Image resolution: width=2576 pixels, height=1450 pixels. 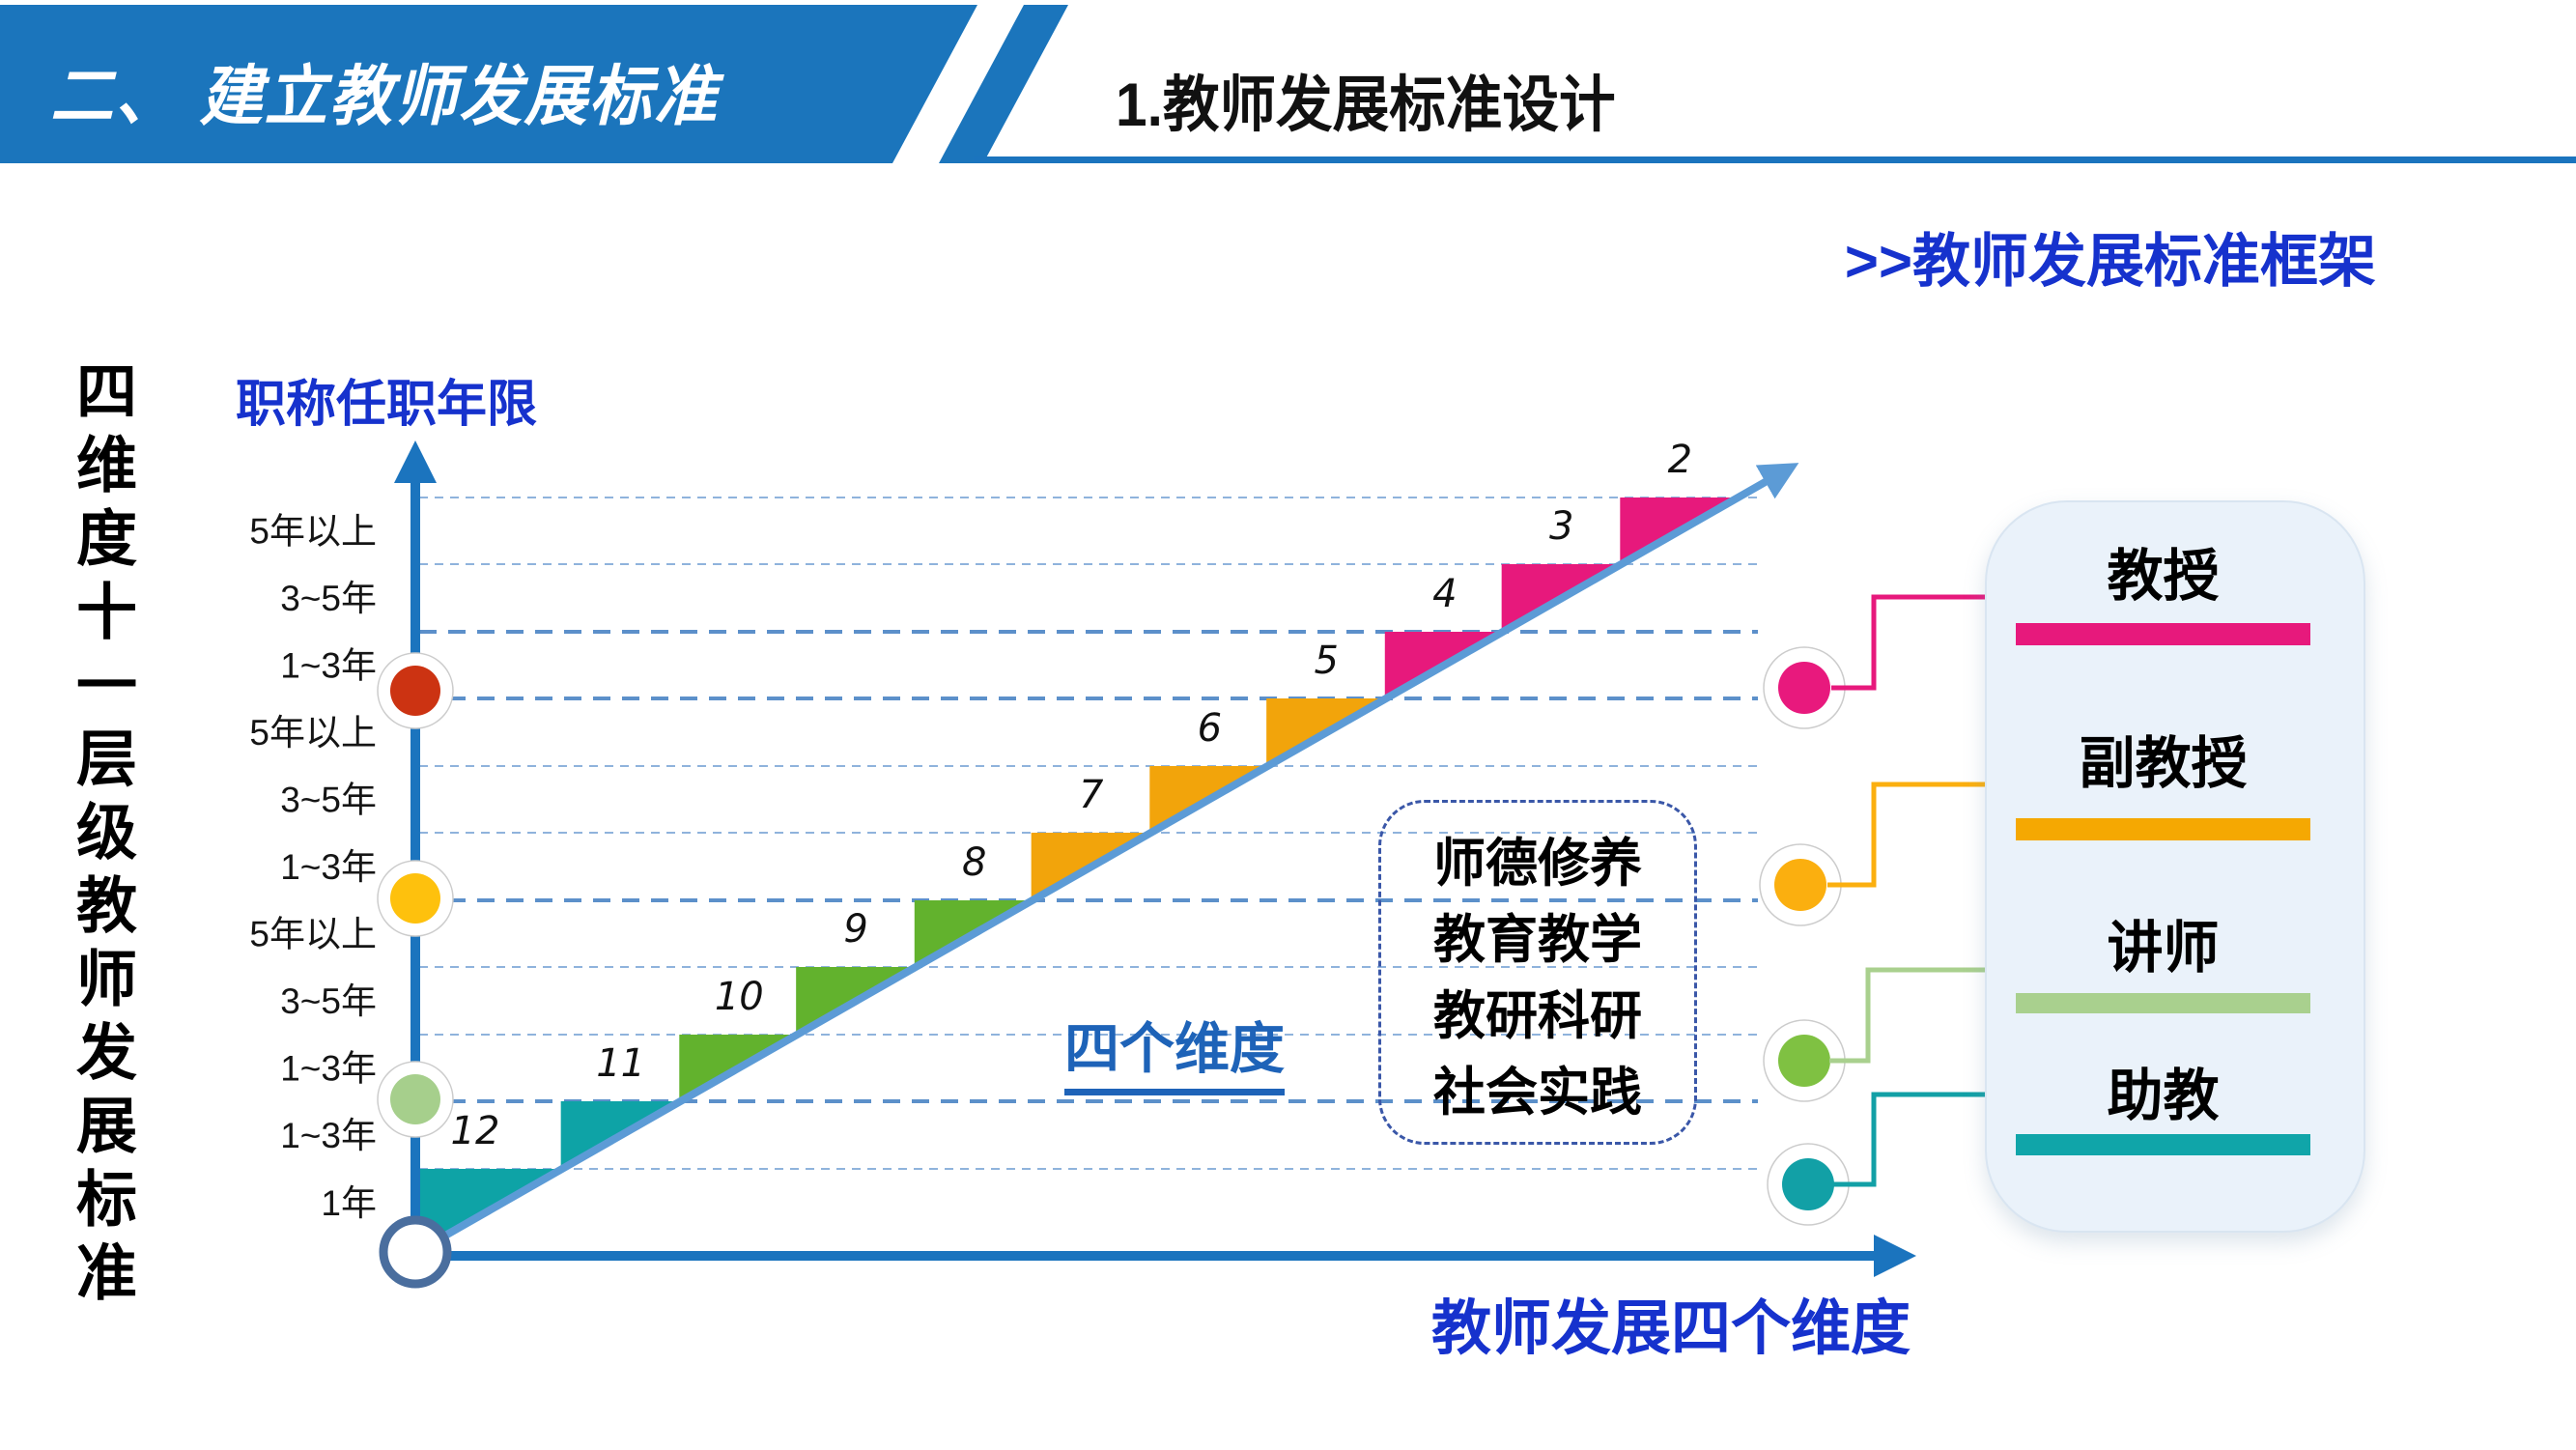 What do you see at coordinates (2110, 262) in the screenshot?
I see `subtitle-framework: >>教师发展标准框架` at bounding box center [2110, 262].